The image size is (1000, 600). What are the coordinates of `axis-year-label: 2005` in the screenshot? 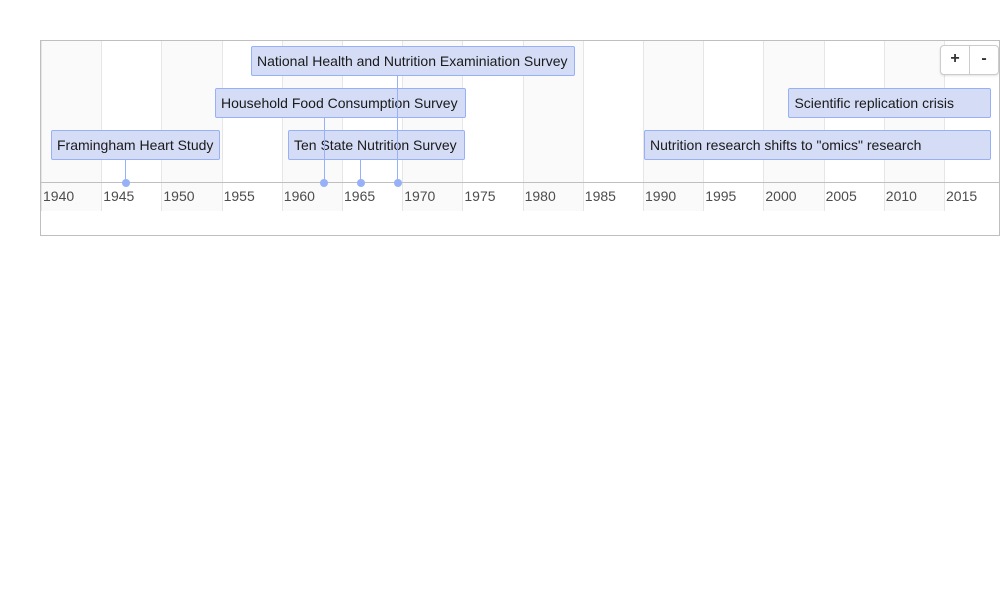 It's located at (841, 196).